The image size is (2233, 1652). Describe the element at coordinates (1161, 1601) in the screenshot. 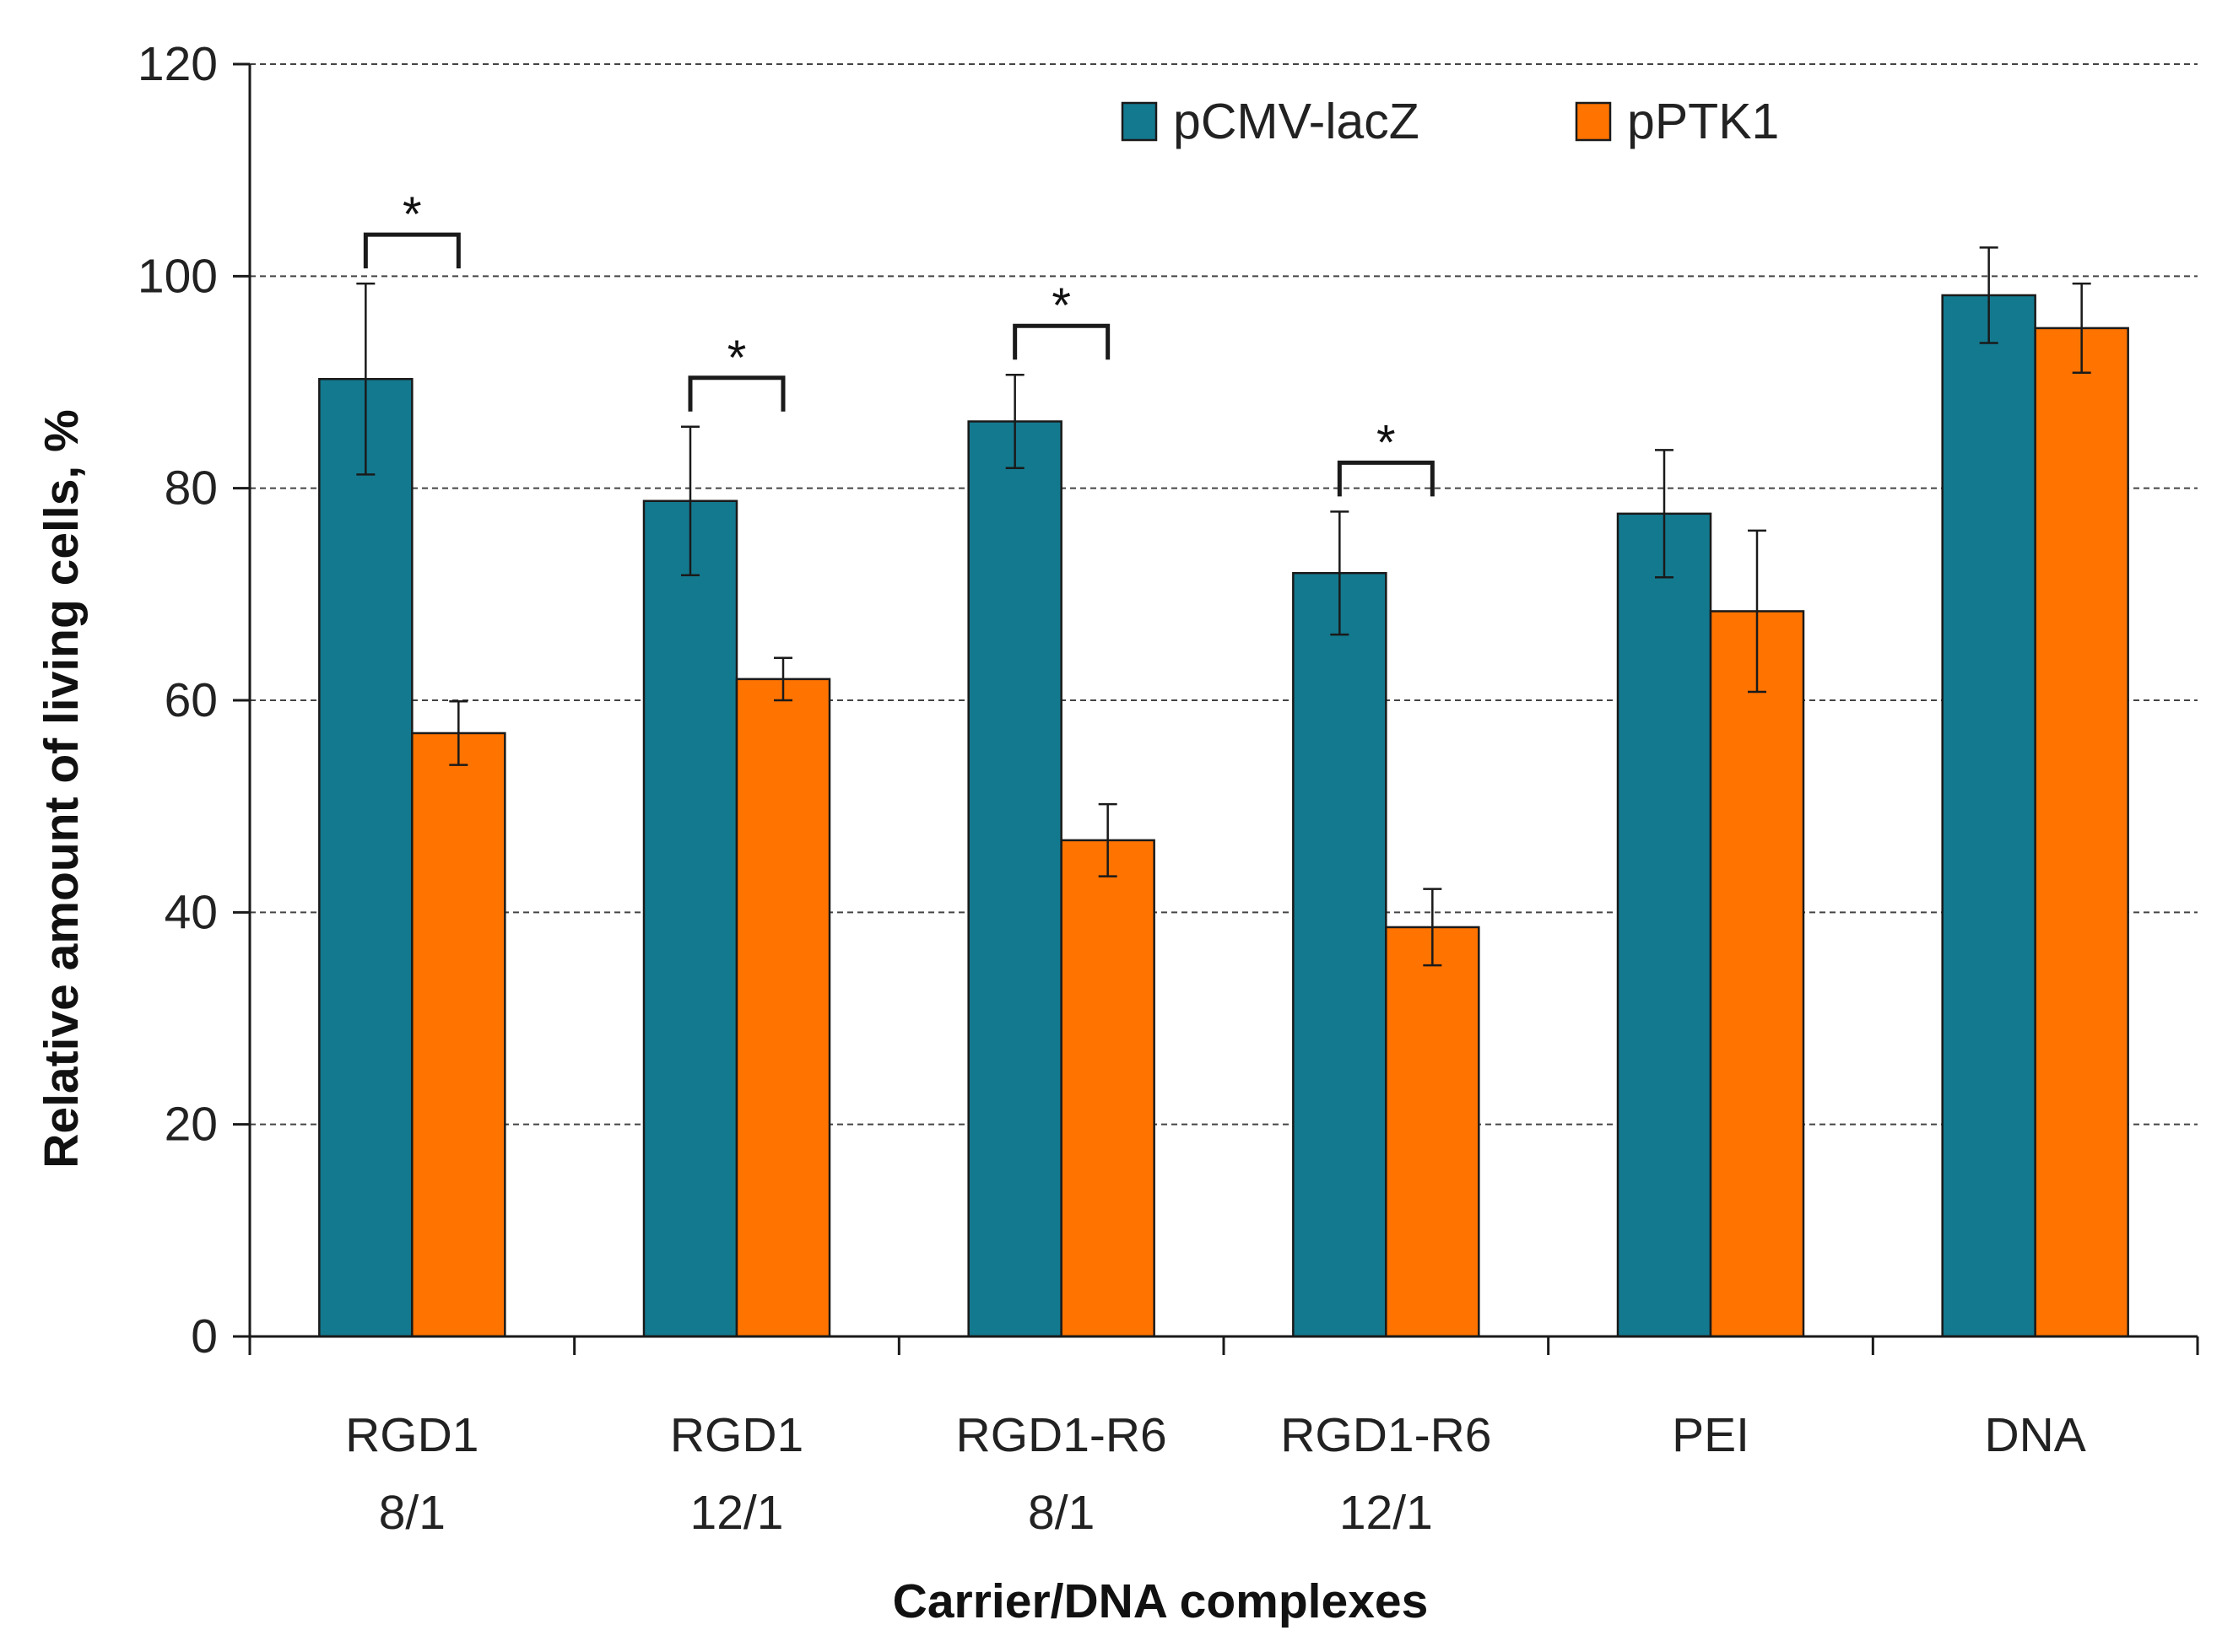

I see `x-axis-title: Carrier/DNA complexes` at that location.